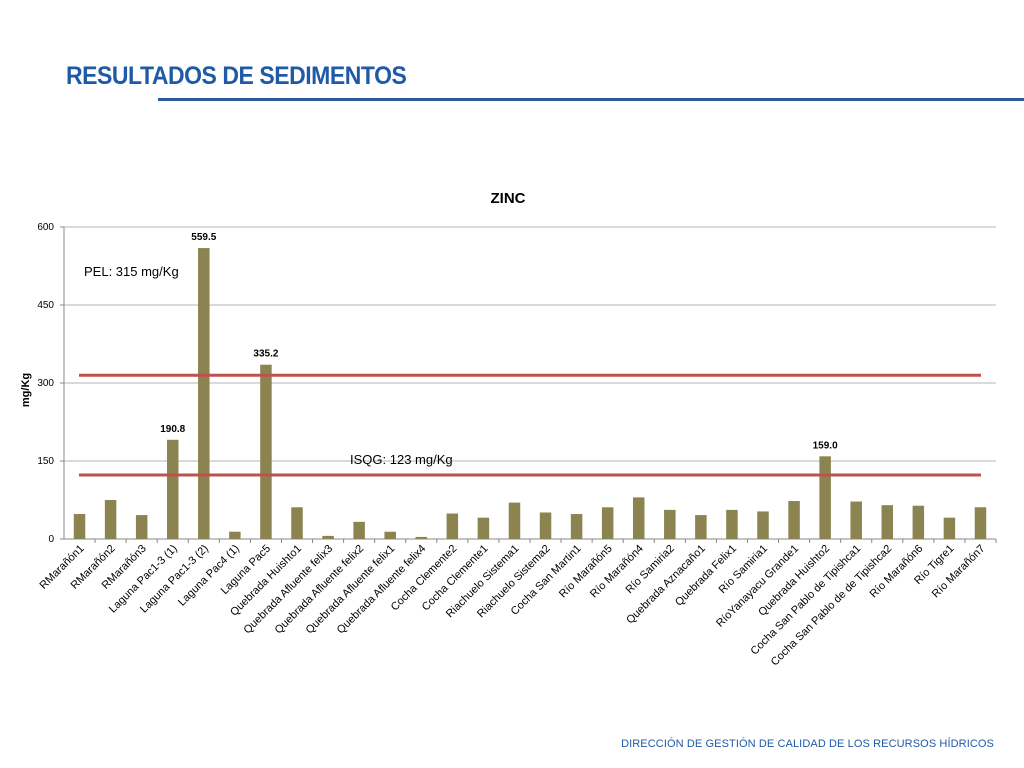 The height and width of the screenshot is (768, 1024). What do you see at coordinates (131, 271) in the screenshot?
I see `threshold-label-pel: PEL: 315 mg/Kg` at bounding box center [131, 271].